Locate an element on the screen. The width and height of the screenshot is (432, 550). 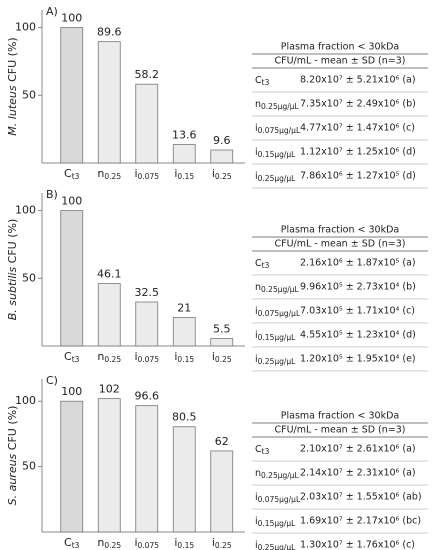
value-label: 21 is located at coordinates (184, 308).